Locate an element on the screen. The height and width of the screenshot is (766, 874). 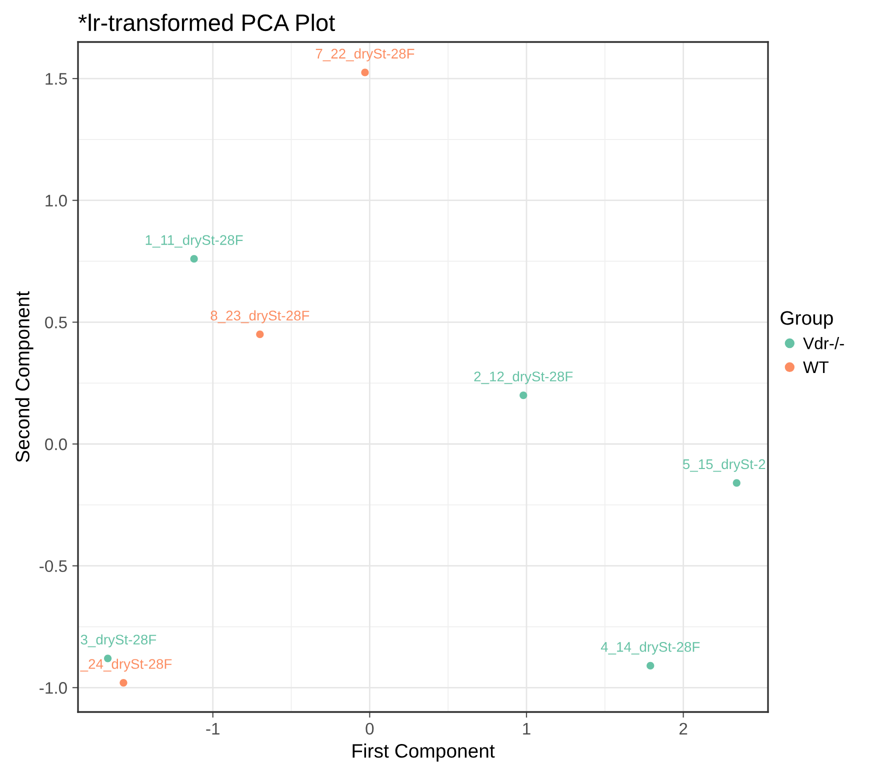
x-tick-label: 0 is located at coordinates (370, 728).